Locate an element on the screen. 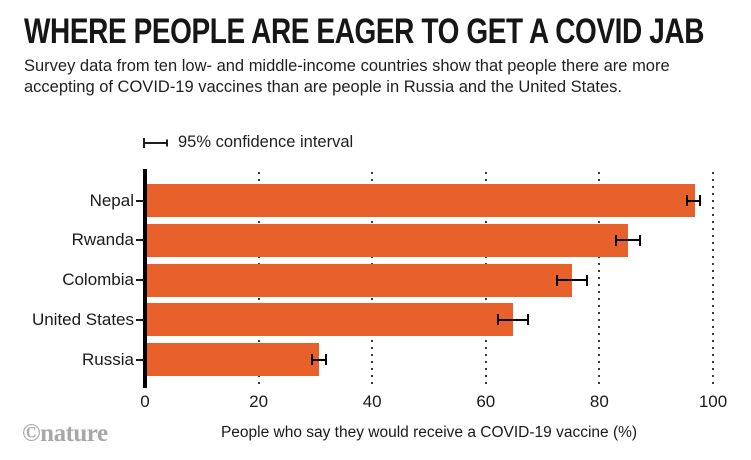  category-label: Nepal is located at coordinates (111, 200).